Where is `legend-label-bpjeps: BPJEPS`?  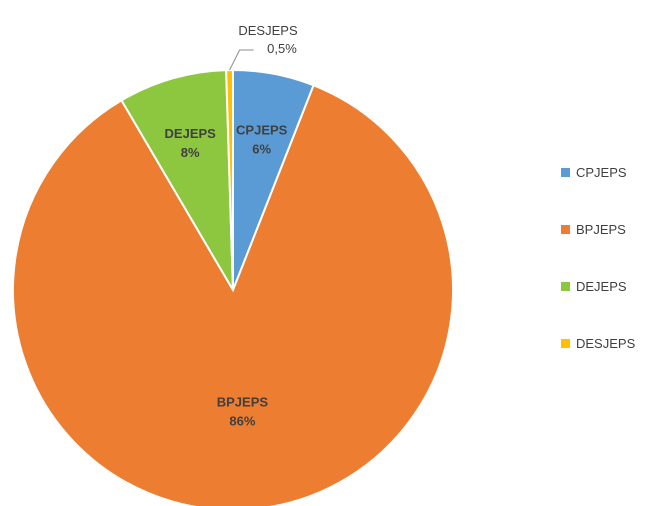 legend-label-bpjeps: BPJEPS is located at coordinates (601, 229).